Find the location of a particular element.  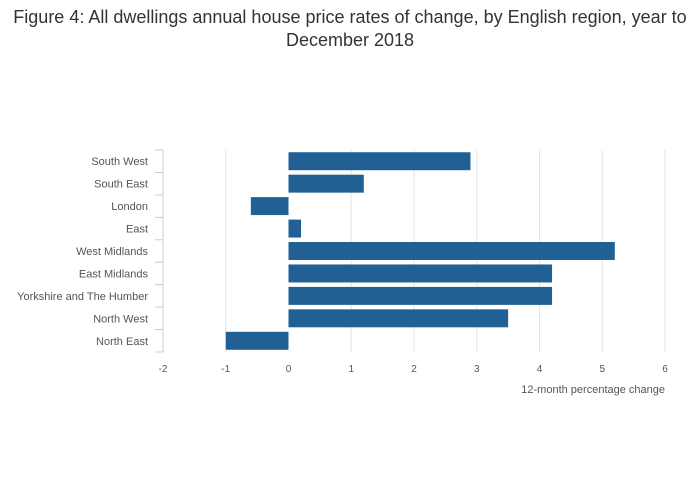

y-axis is located at coordinates (159, 251).